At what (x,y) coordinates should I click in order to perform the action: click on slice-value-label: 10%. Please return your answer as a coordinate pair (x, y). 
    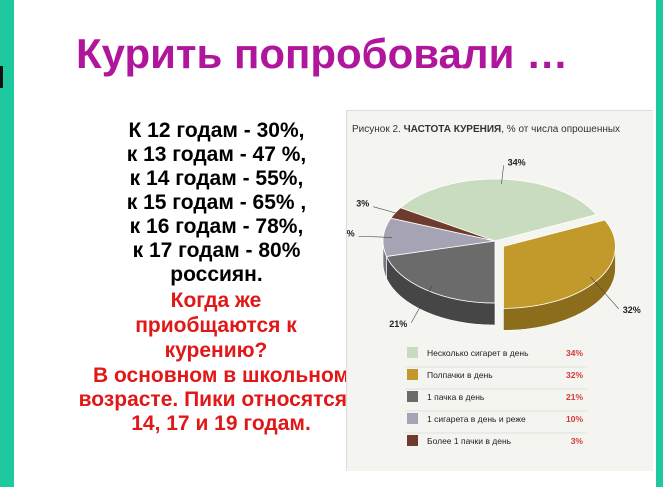
    Looking at the image, I should click on (351, 233).